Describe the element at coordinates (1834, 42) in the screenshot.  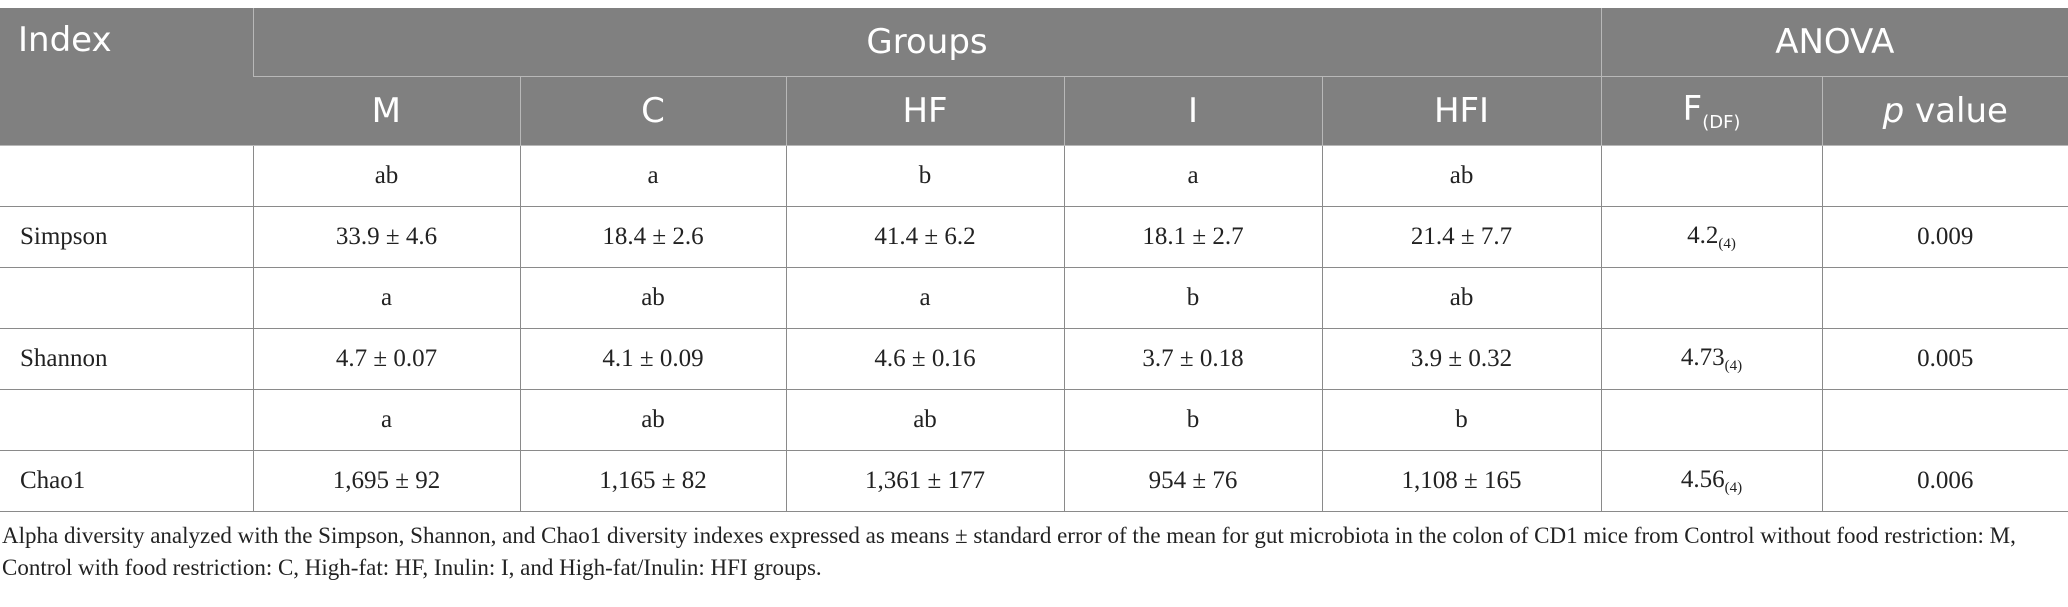
I see `header-anova: ANOVA` at that location.